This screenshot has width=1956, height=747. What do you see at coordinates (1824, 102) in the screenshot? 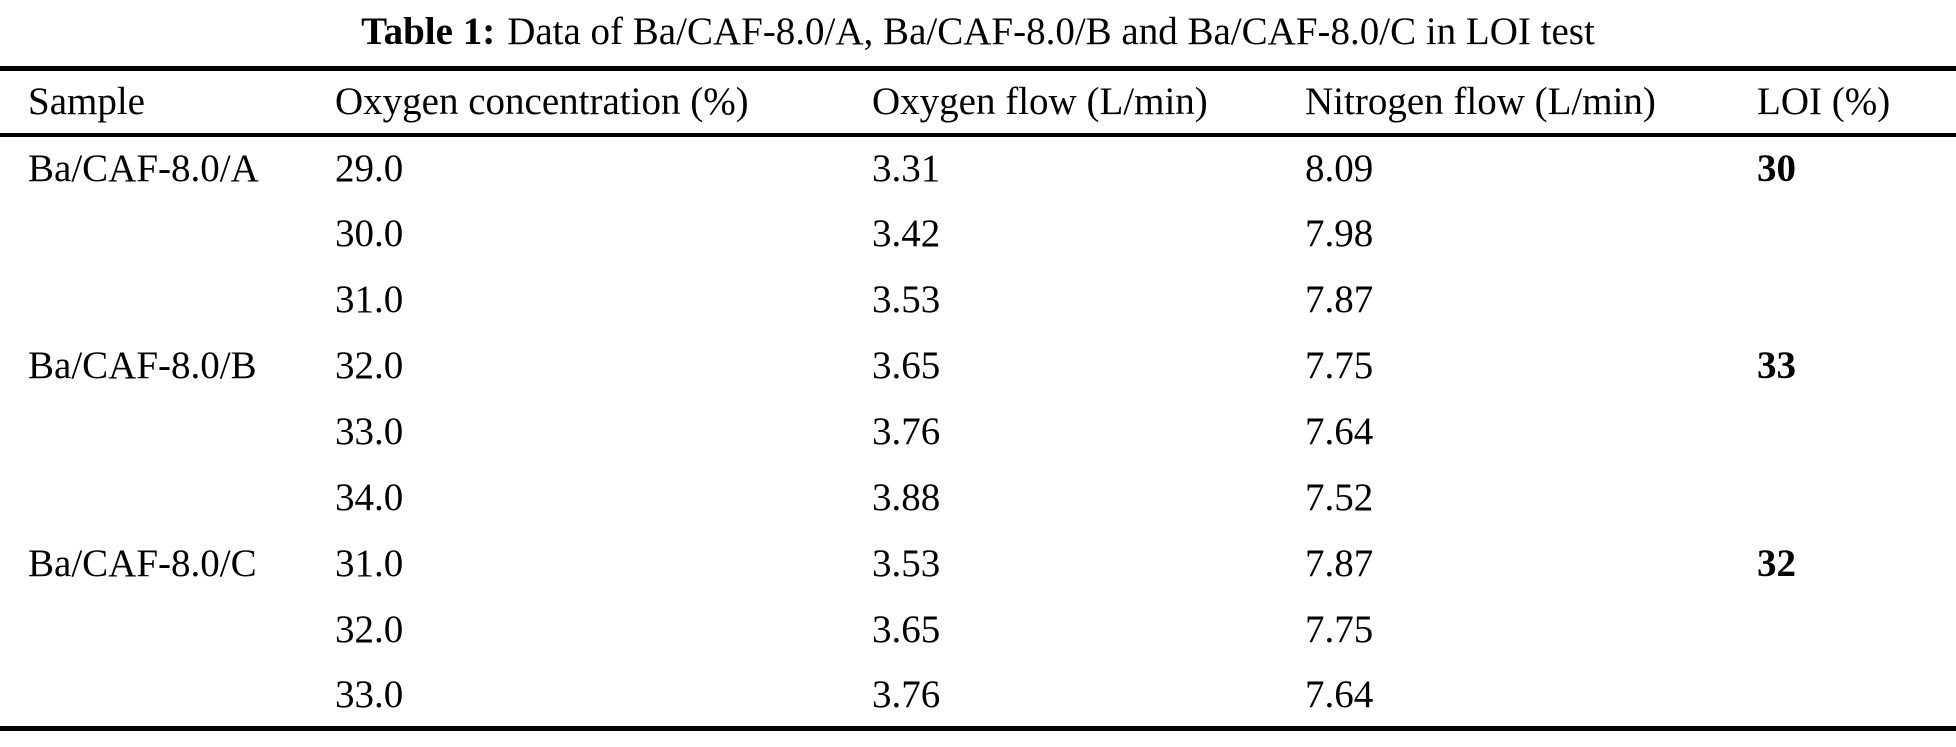
I see `header-loi: LOI (%)` at bounding box center [1824, 102].